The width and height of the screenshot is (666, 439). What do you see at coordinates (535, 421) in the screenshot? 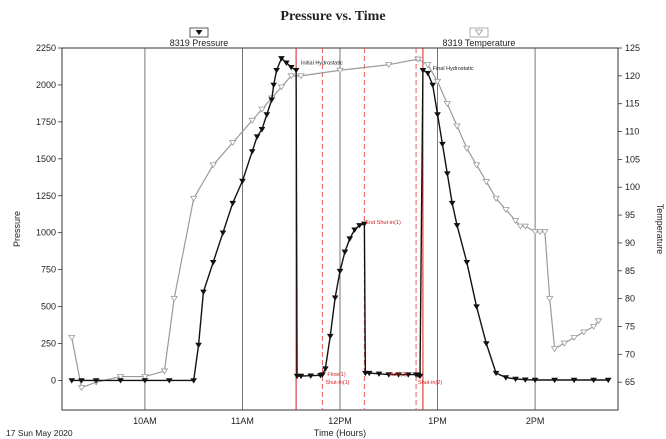
I see `x-tick-label: 2PM` at bounding box center [535, 421].